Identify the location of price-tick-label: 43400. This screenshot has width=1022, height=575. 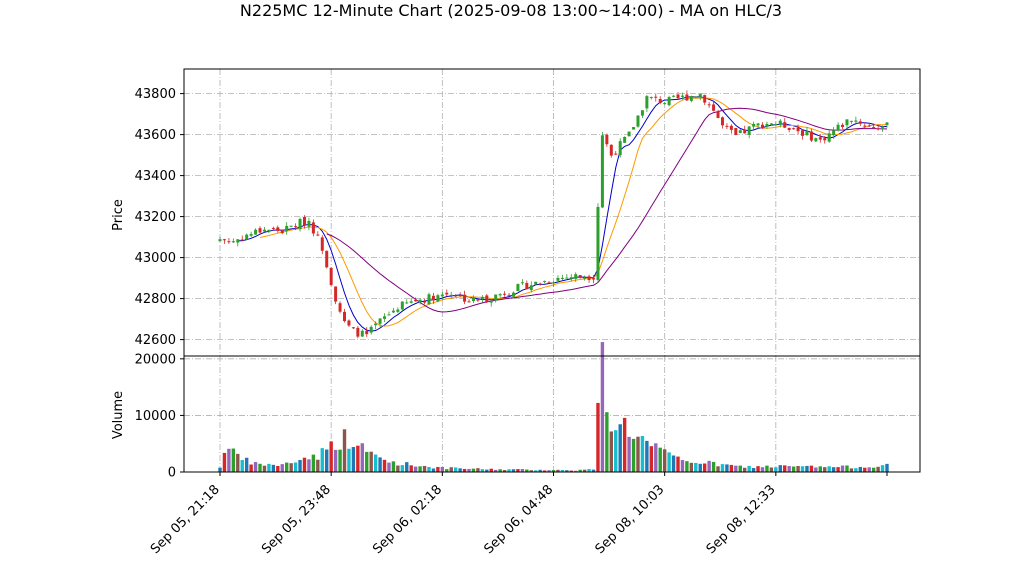
(155, 176).